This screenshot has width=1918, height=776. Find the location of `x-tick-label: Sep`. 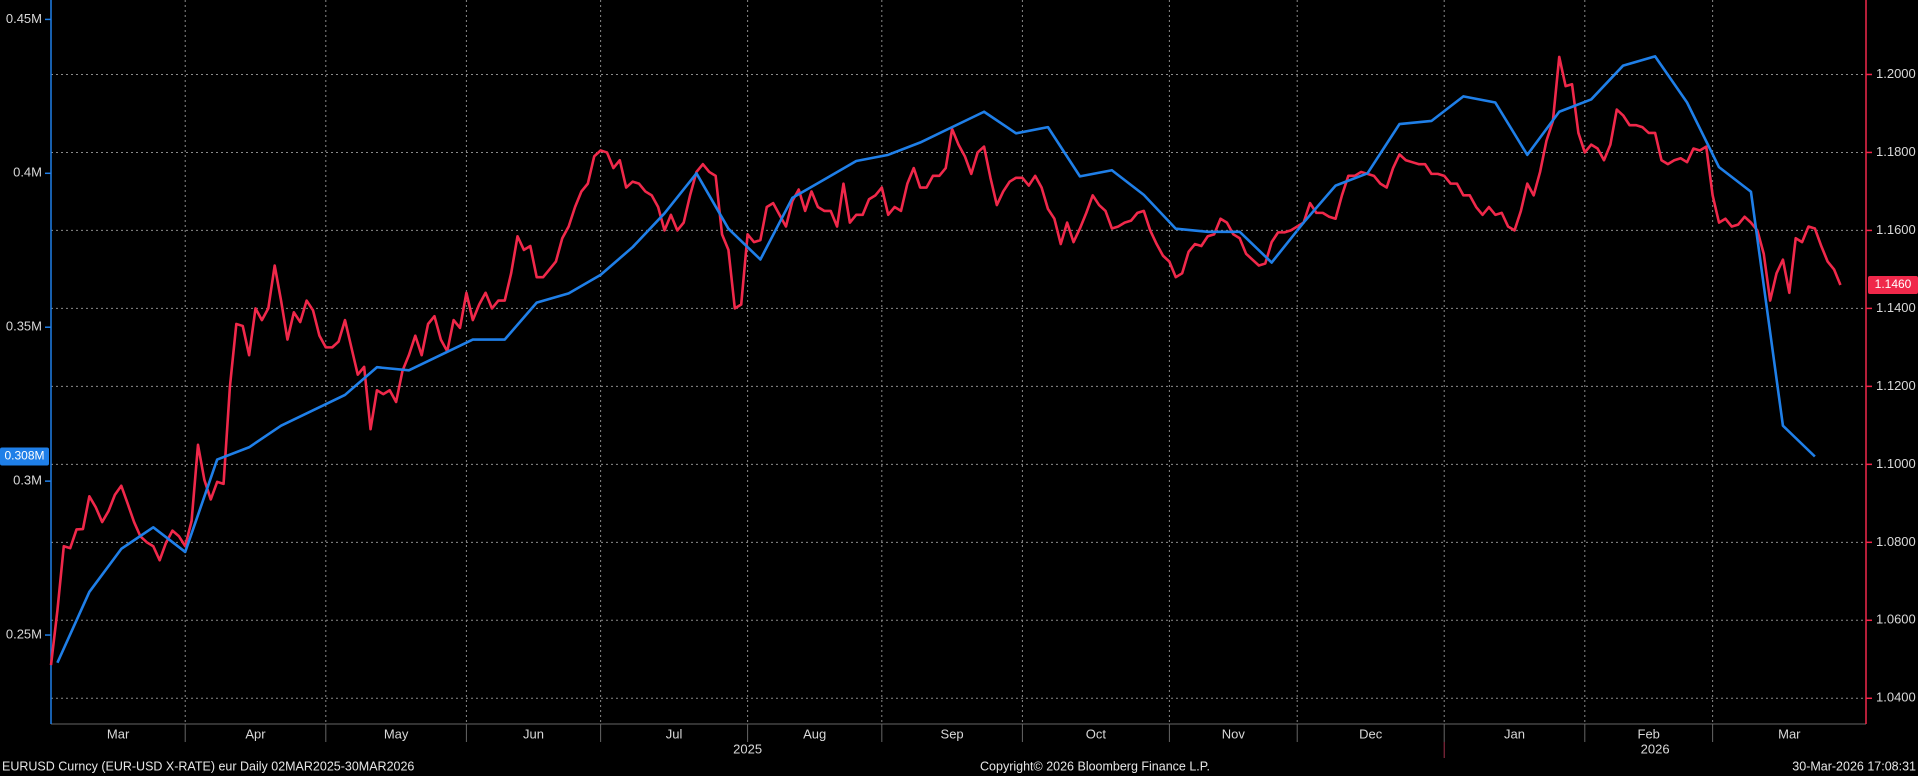

x-tick-label: Sep is located at coordinates (952, 733).